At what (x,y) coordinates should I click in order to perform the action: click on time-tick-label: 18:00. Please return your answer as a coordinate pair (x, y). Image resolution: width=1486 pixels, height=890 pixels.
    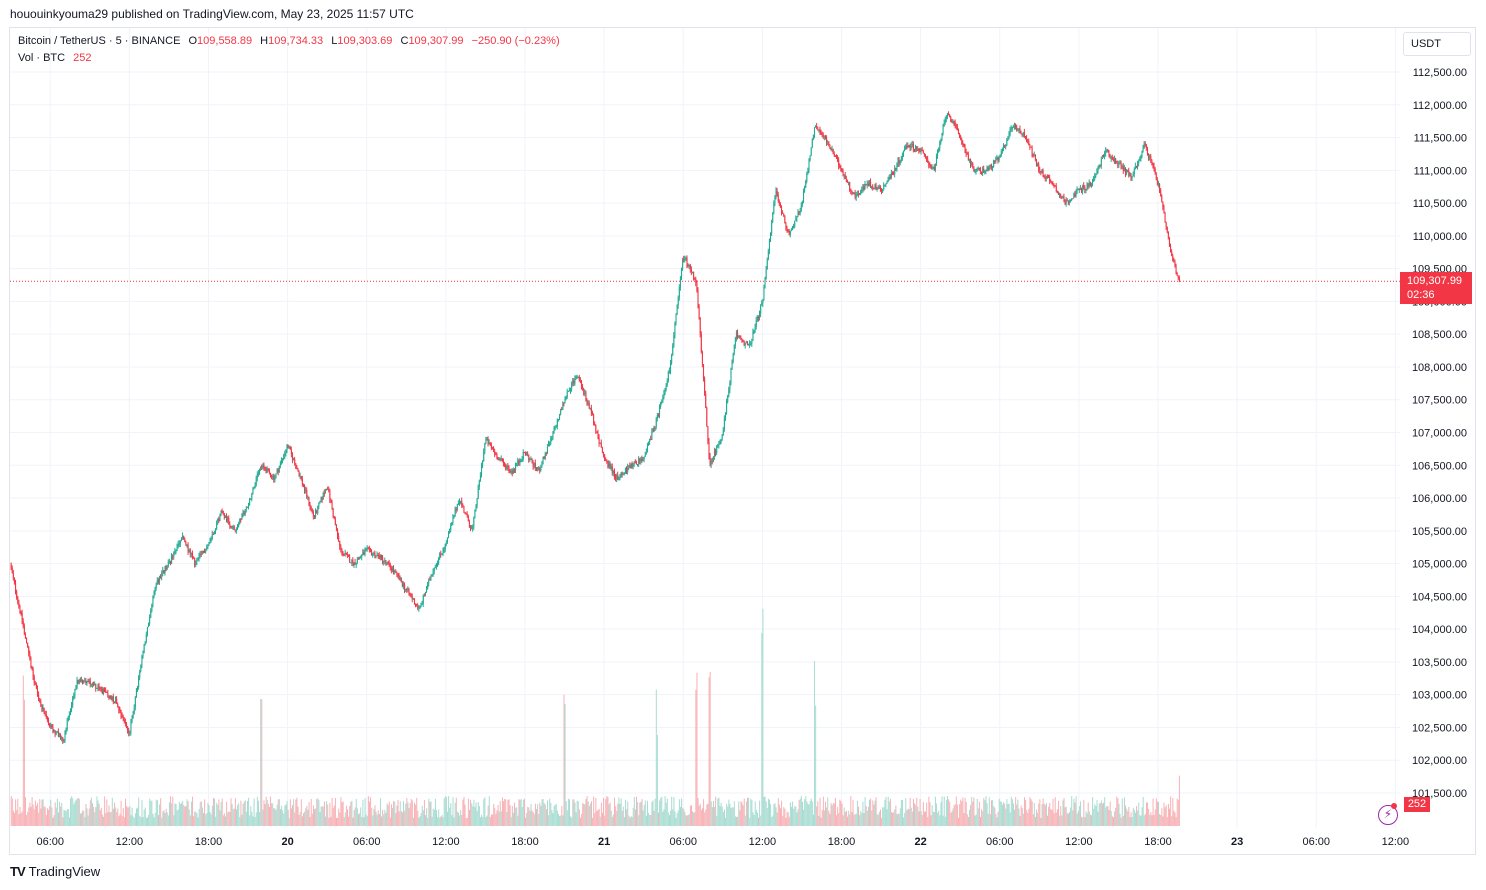
    Looking at the image, I should click on (209, 842).